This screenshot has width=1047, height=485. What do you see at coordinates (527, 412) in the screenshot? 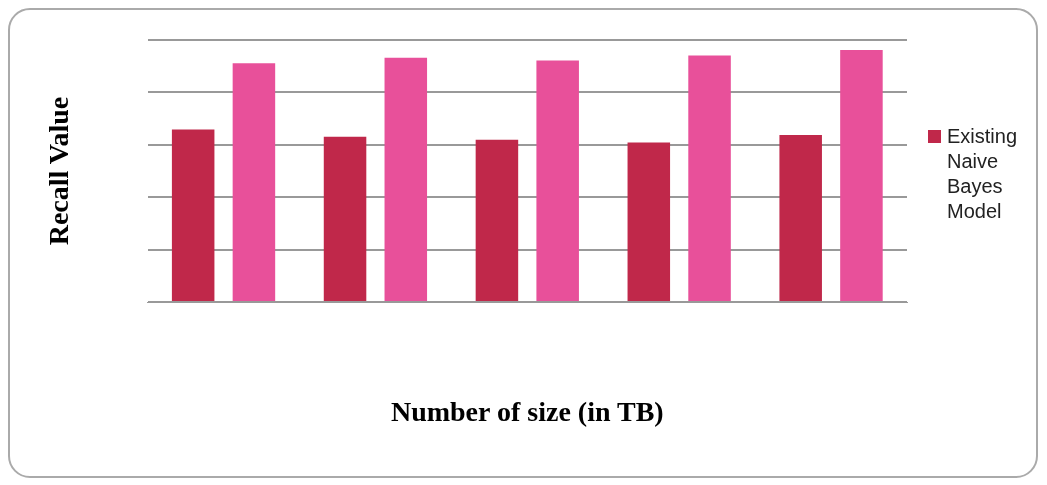
I see `x-axis-title: Number of size (in TB)` at bounding box center [527, 412].